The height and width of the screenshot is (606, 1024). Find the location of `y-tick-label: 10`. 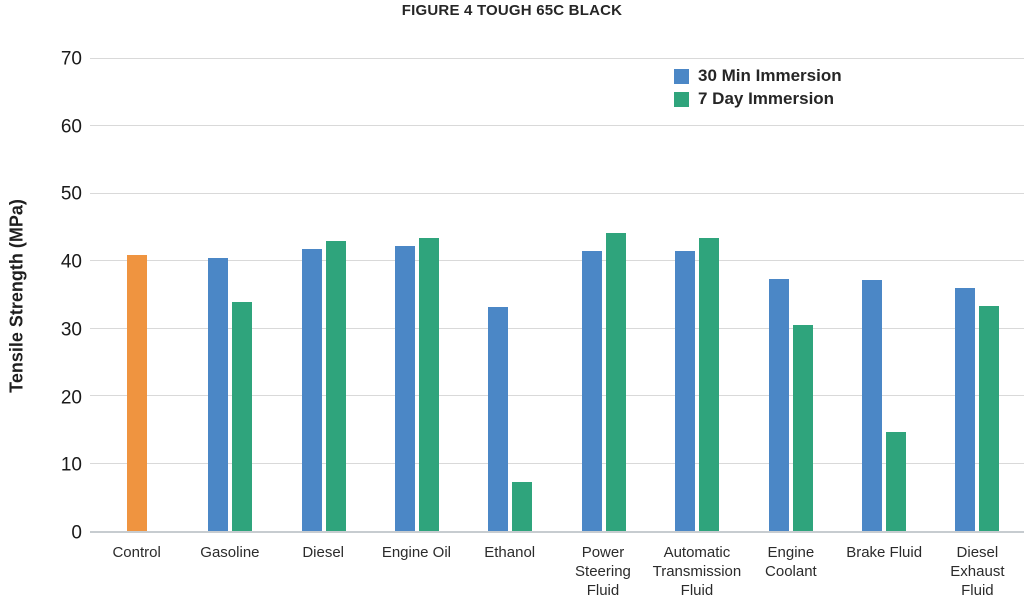

y-tick-label: 10 is located at coordinates (71, 465).